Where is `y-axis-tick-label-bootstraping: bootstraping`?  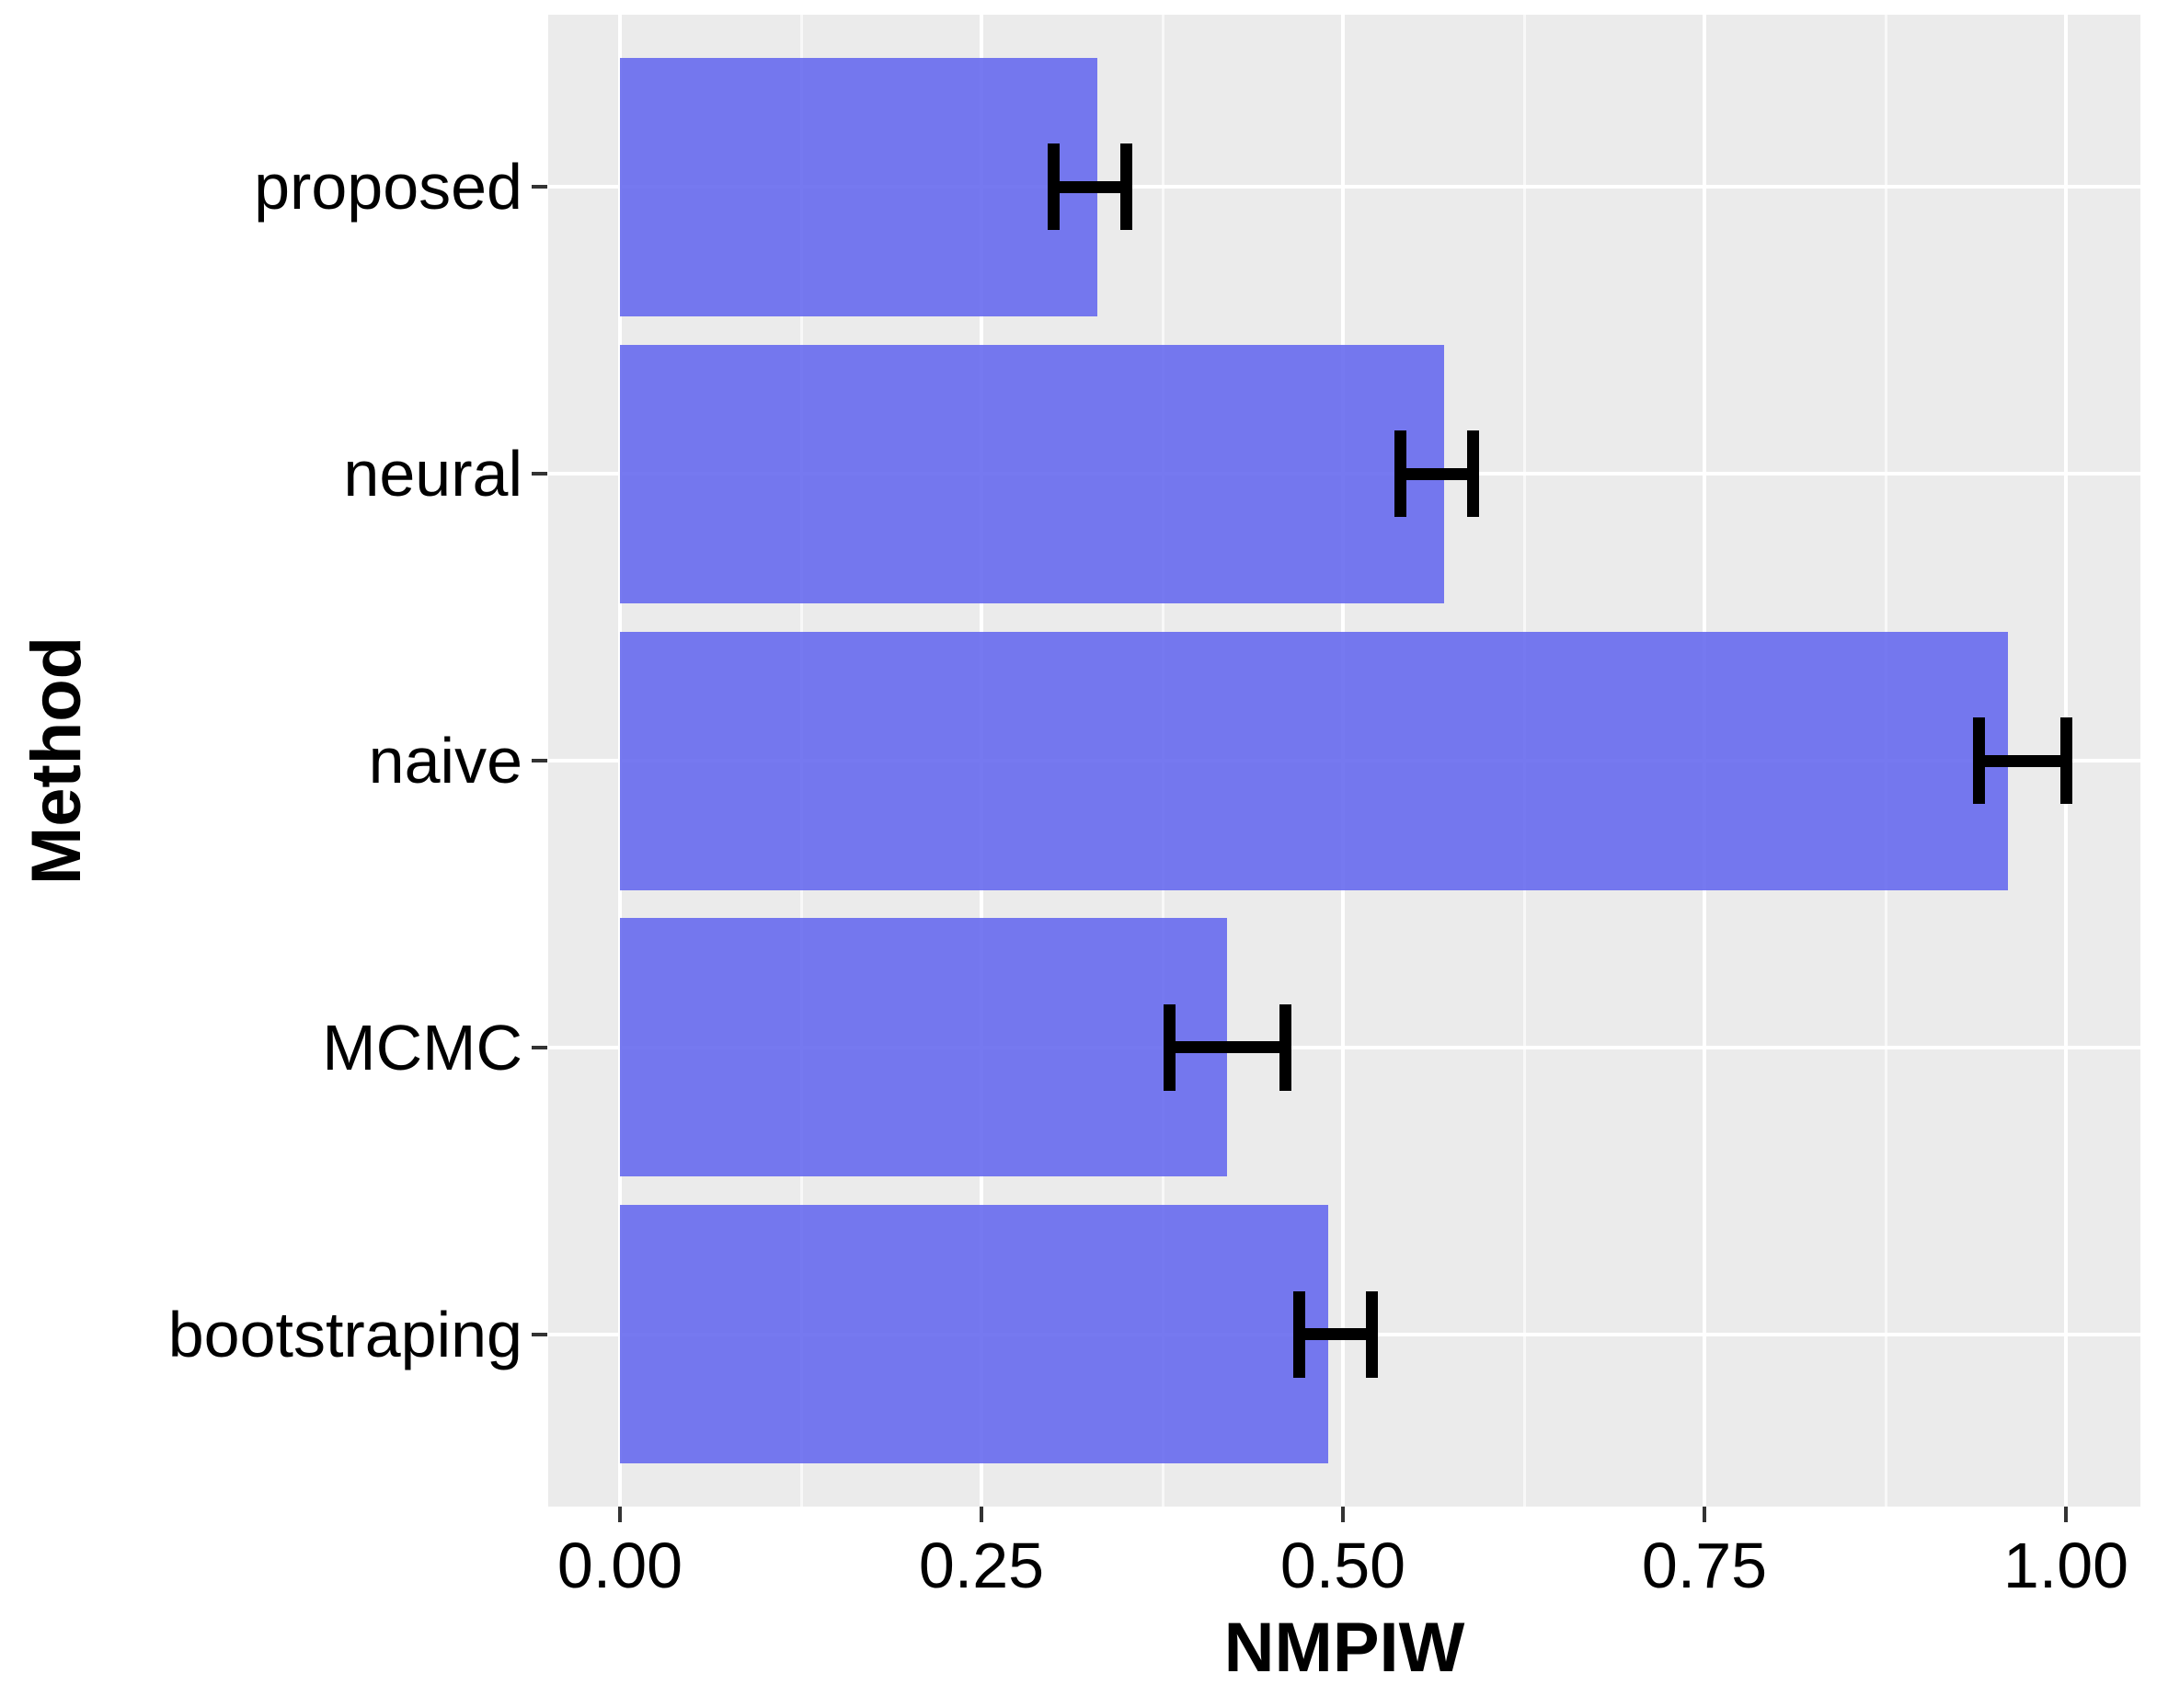 y-axis-tick-label-bootstraping: bootstraping is located at coordinates (344, 1334).